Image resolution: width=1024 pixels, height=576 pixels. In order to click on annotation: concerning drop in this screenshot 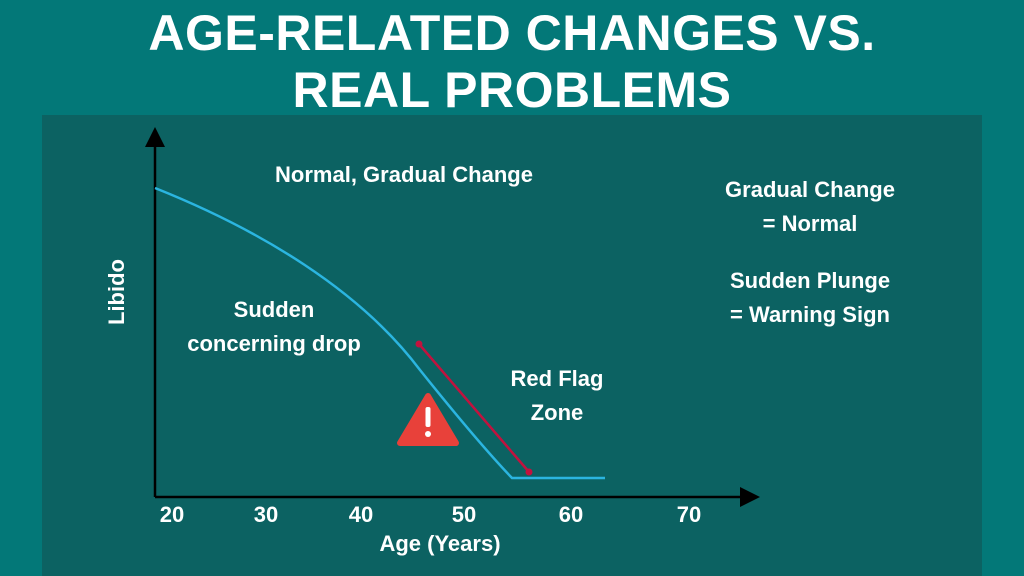, I will do `click(274, 343)`.